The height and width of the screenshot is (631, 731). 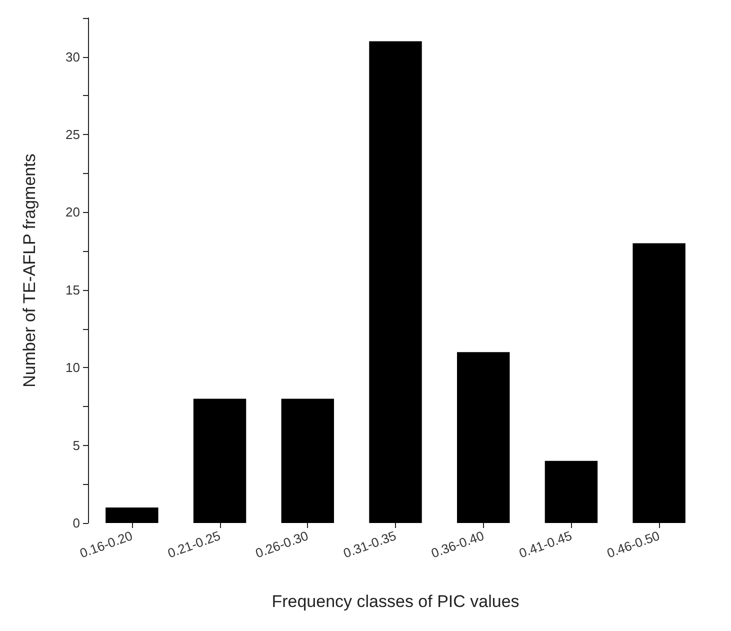 I want to click on y-tick-label: 5, so click(x=76, y=445).